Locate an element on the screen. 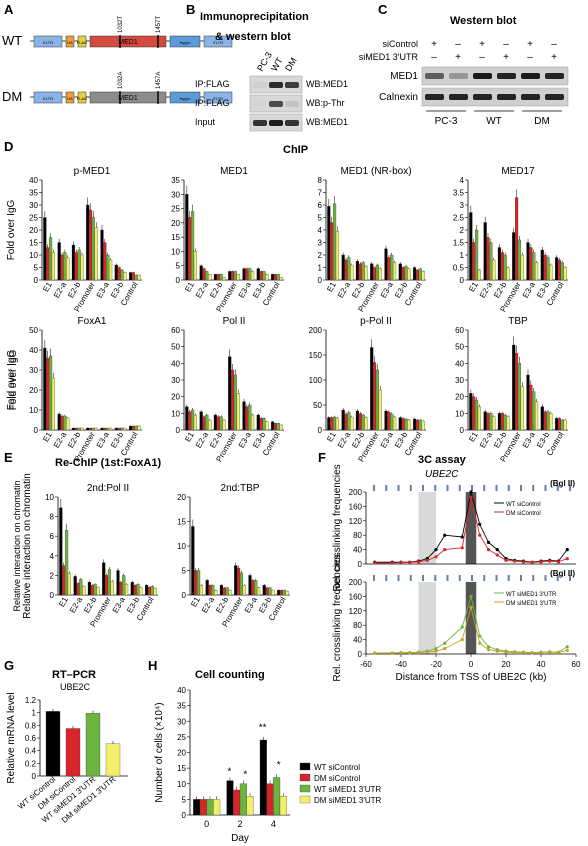 Image resolution: width=588 pixels, height=846 pixels. blot-group-label: PC-3 is located at coordinates (446, 121).